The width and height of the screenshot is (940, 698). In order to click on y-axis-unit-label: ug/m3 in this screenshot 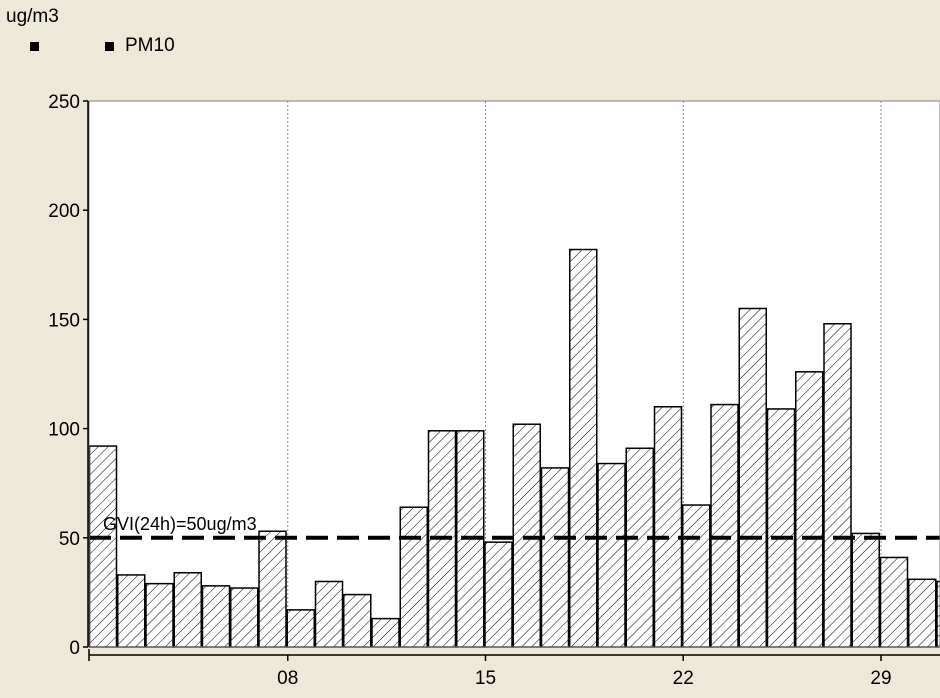, I will do `click(32, 16)`.